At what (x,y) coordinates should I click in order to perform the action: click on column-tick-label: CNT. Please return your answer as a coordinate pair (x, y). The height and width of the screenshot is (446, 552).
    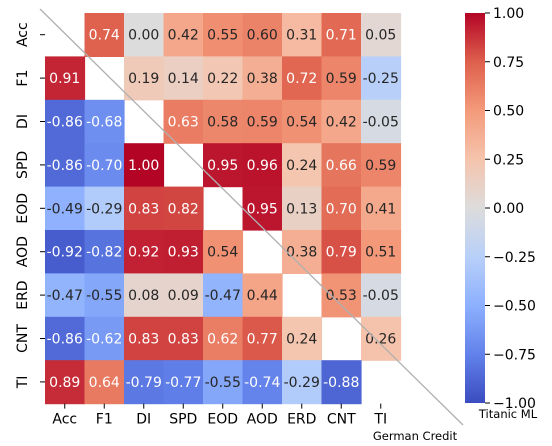
    Looking at the image, I should click on (341, 420).